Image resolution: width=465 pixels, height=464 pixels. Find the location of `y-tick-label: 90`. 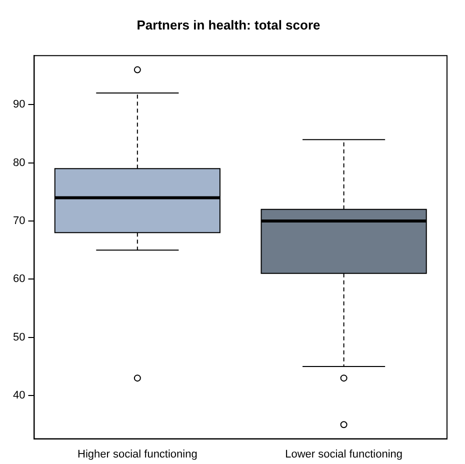

y-tick-label: 90 is located at coordinates (19, 104).